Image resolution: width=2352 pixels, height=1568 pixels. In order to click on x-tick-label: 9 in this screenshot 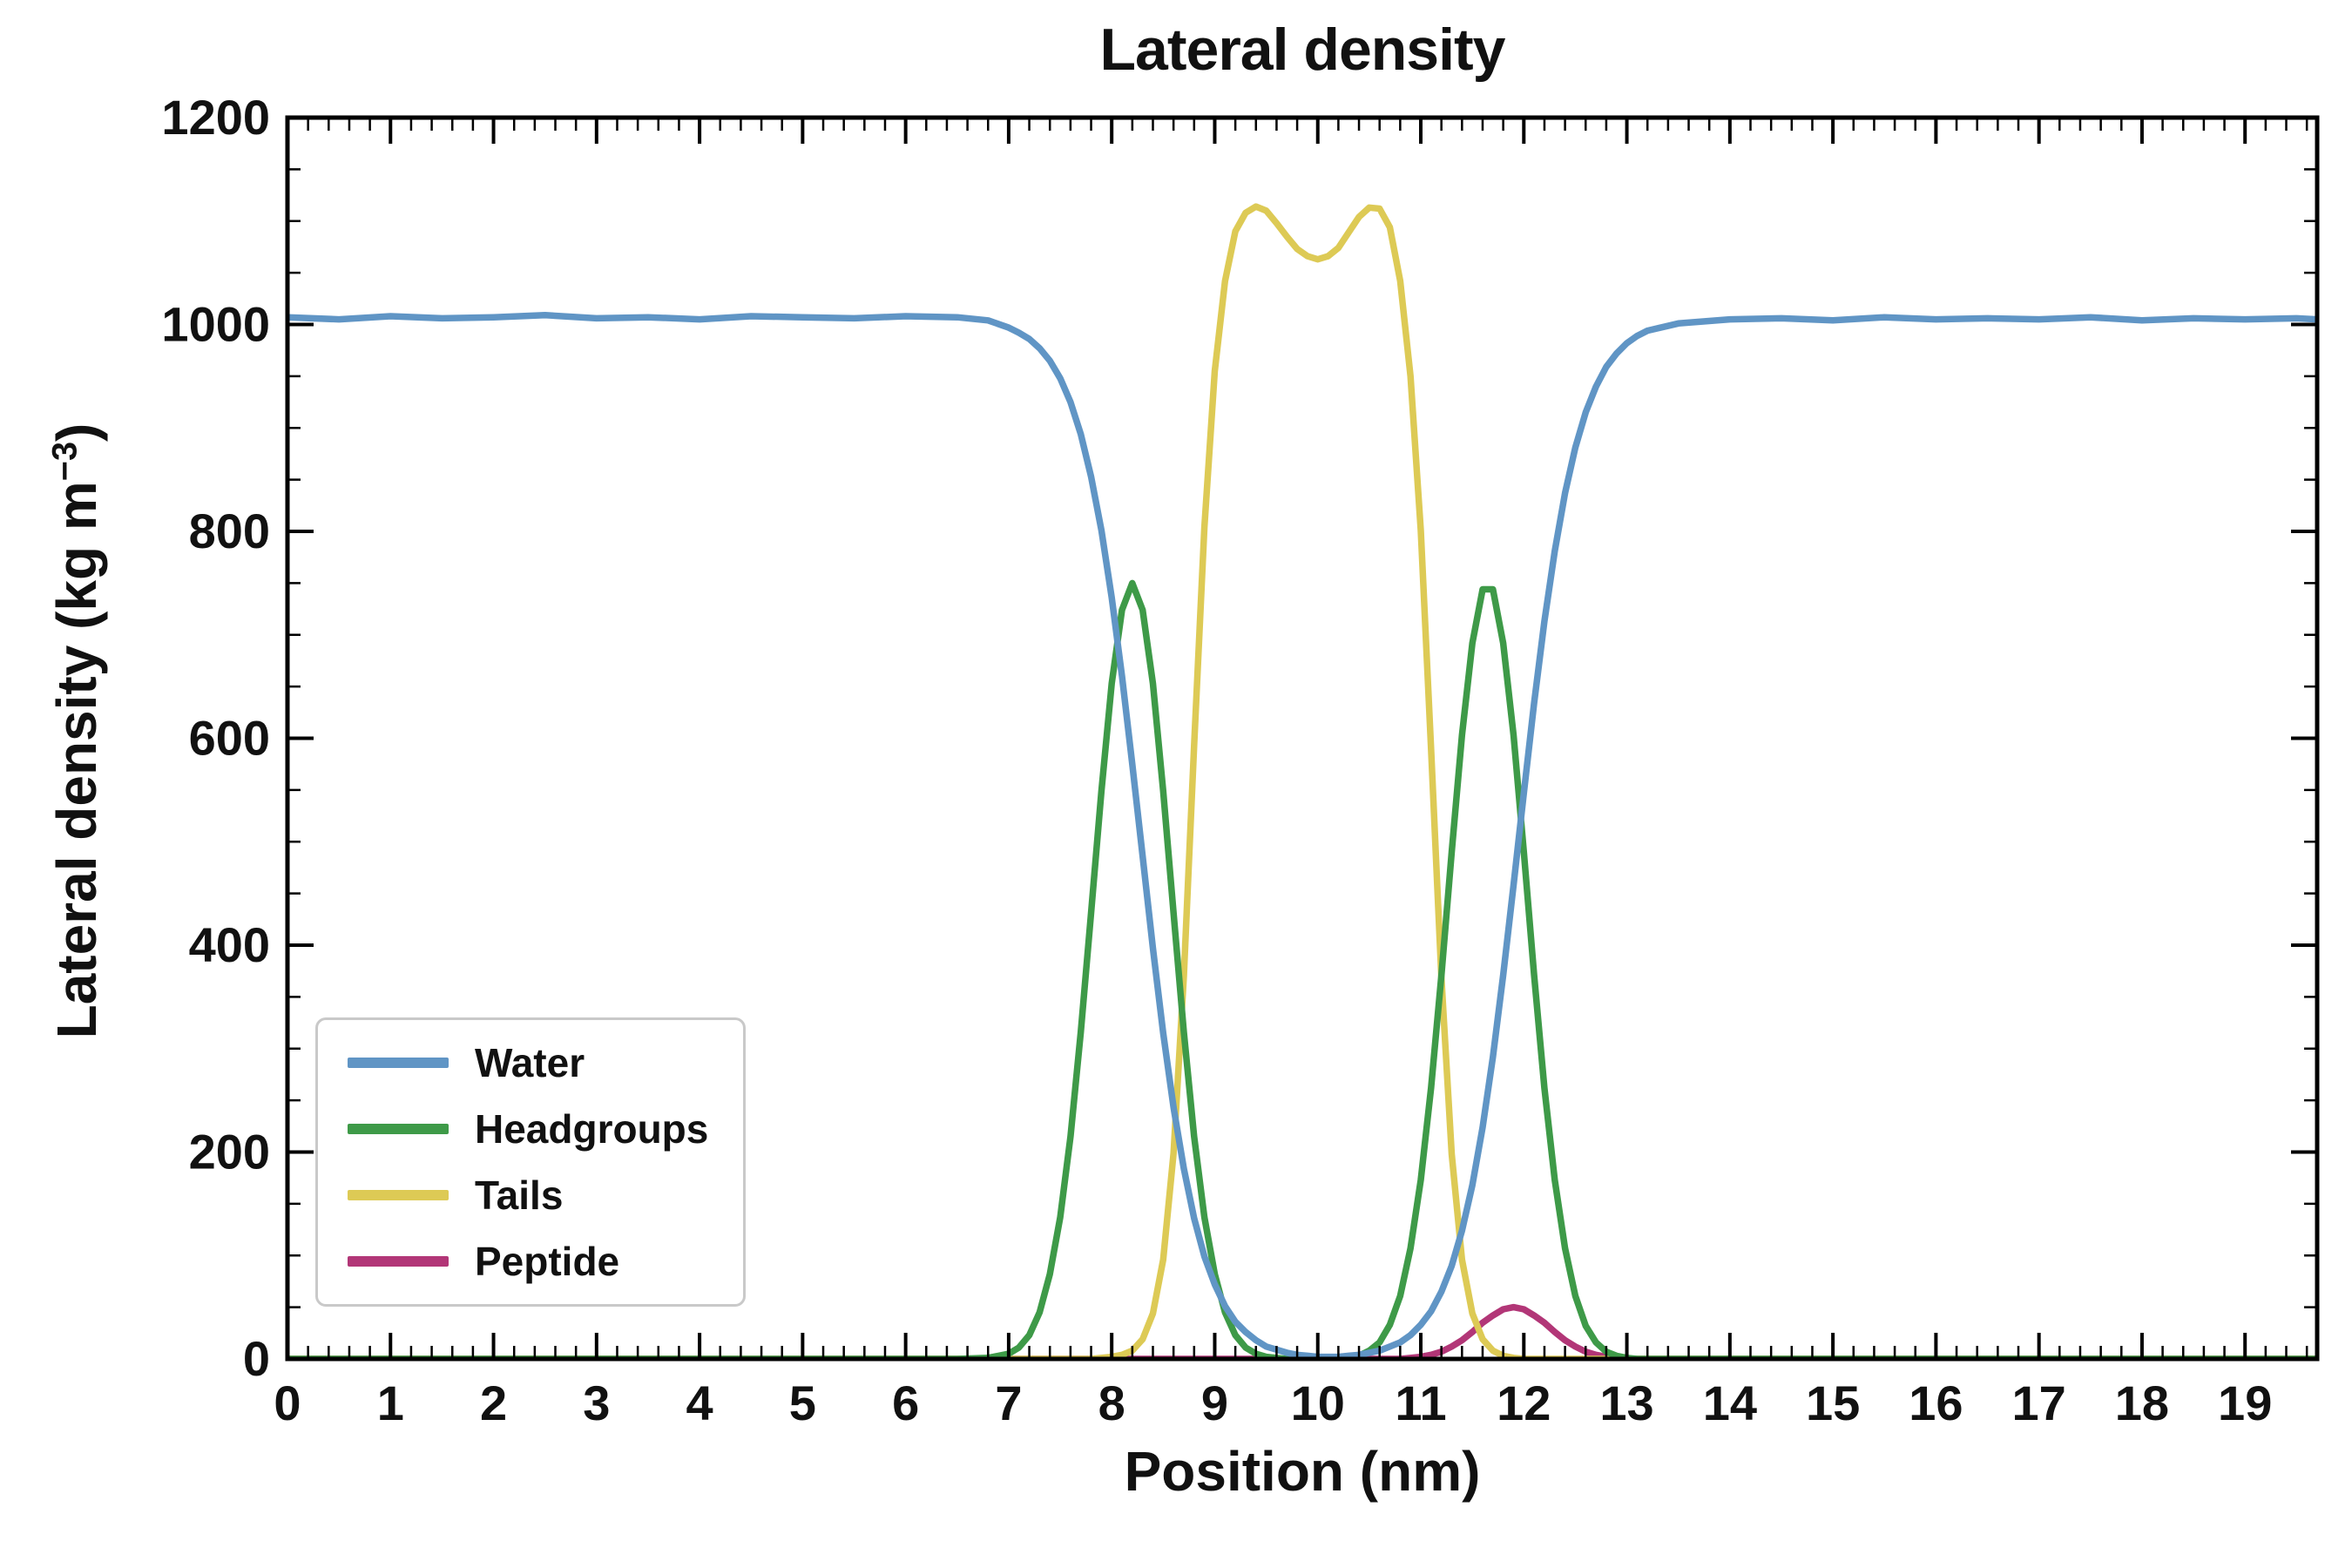, I will do `click(1214, 1402)`.